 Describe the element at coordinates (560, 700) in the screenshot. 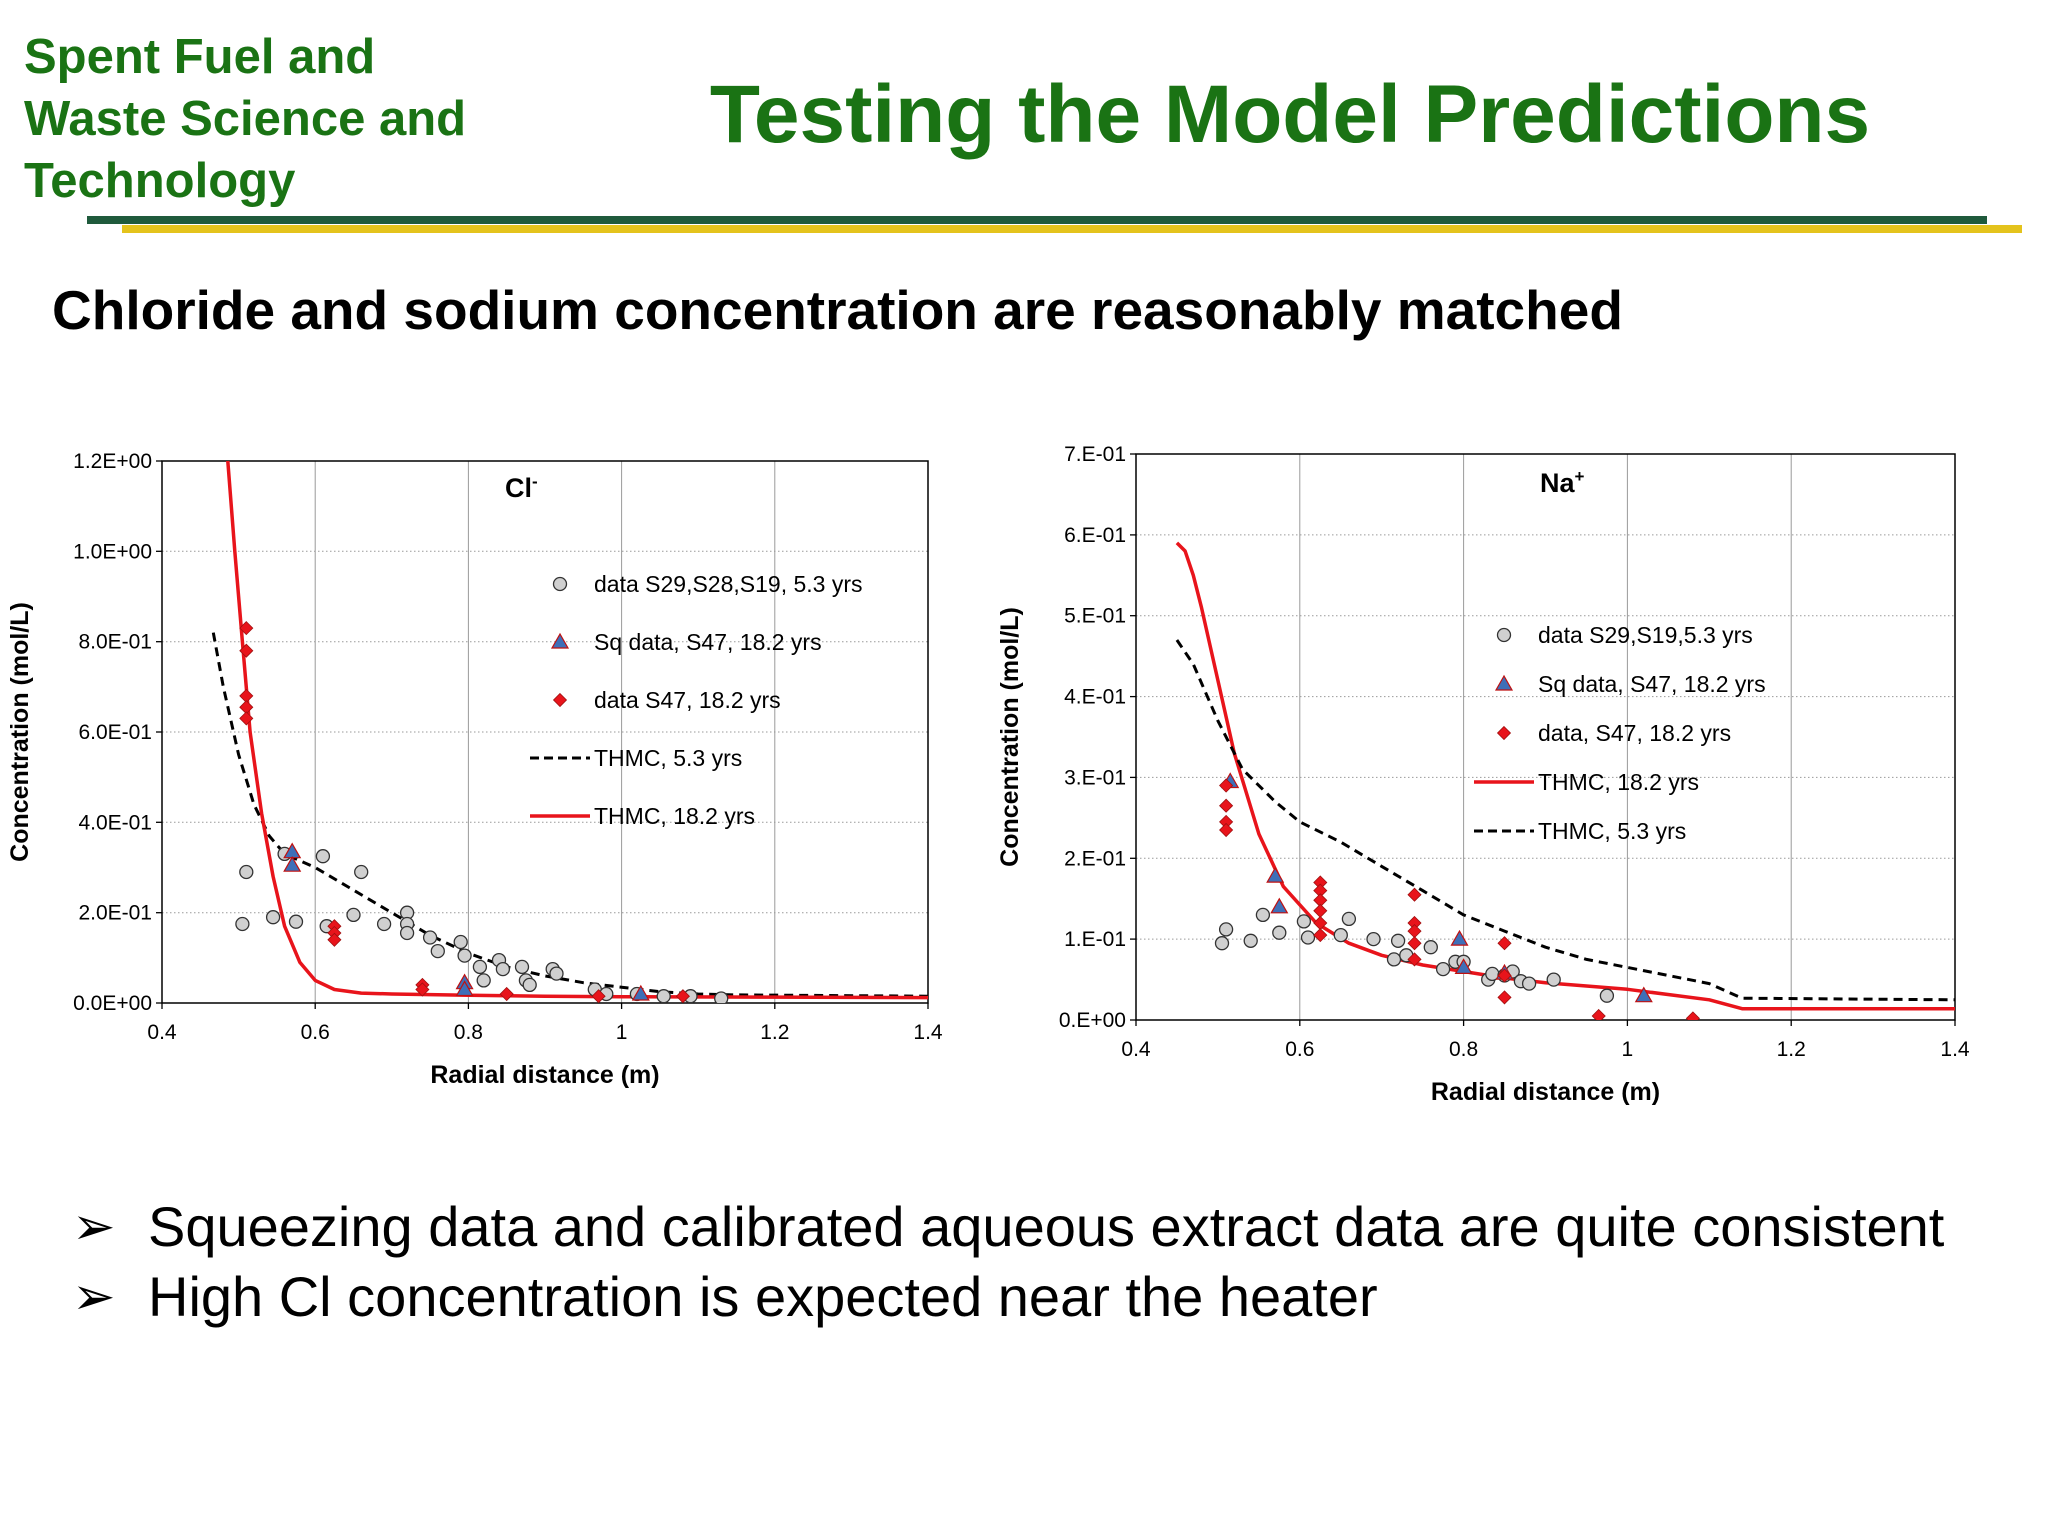

I see `legend-diamond-swatch` at that location.